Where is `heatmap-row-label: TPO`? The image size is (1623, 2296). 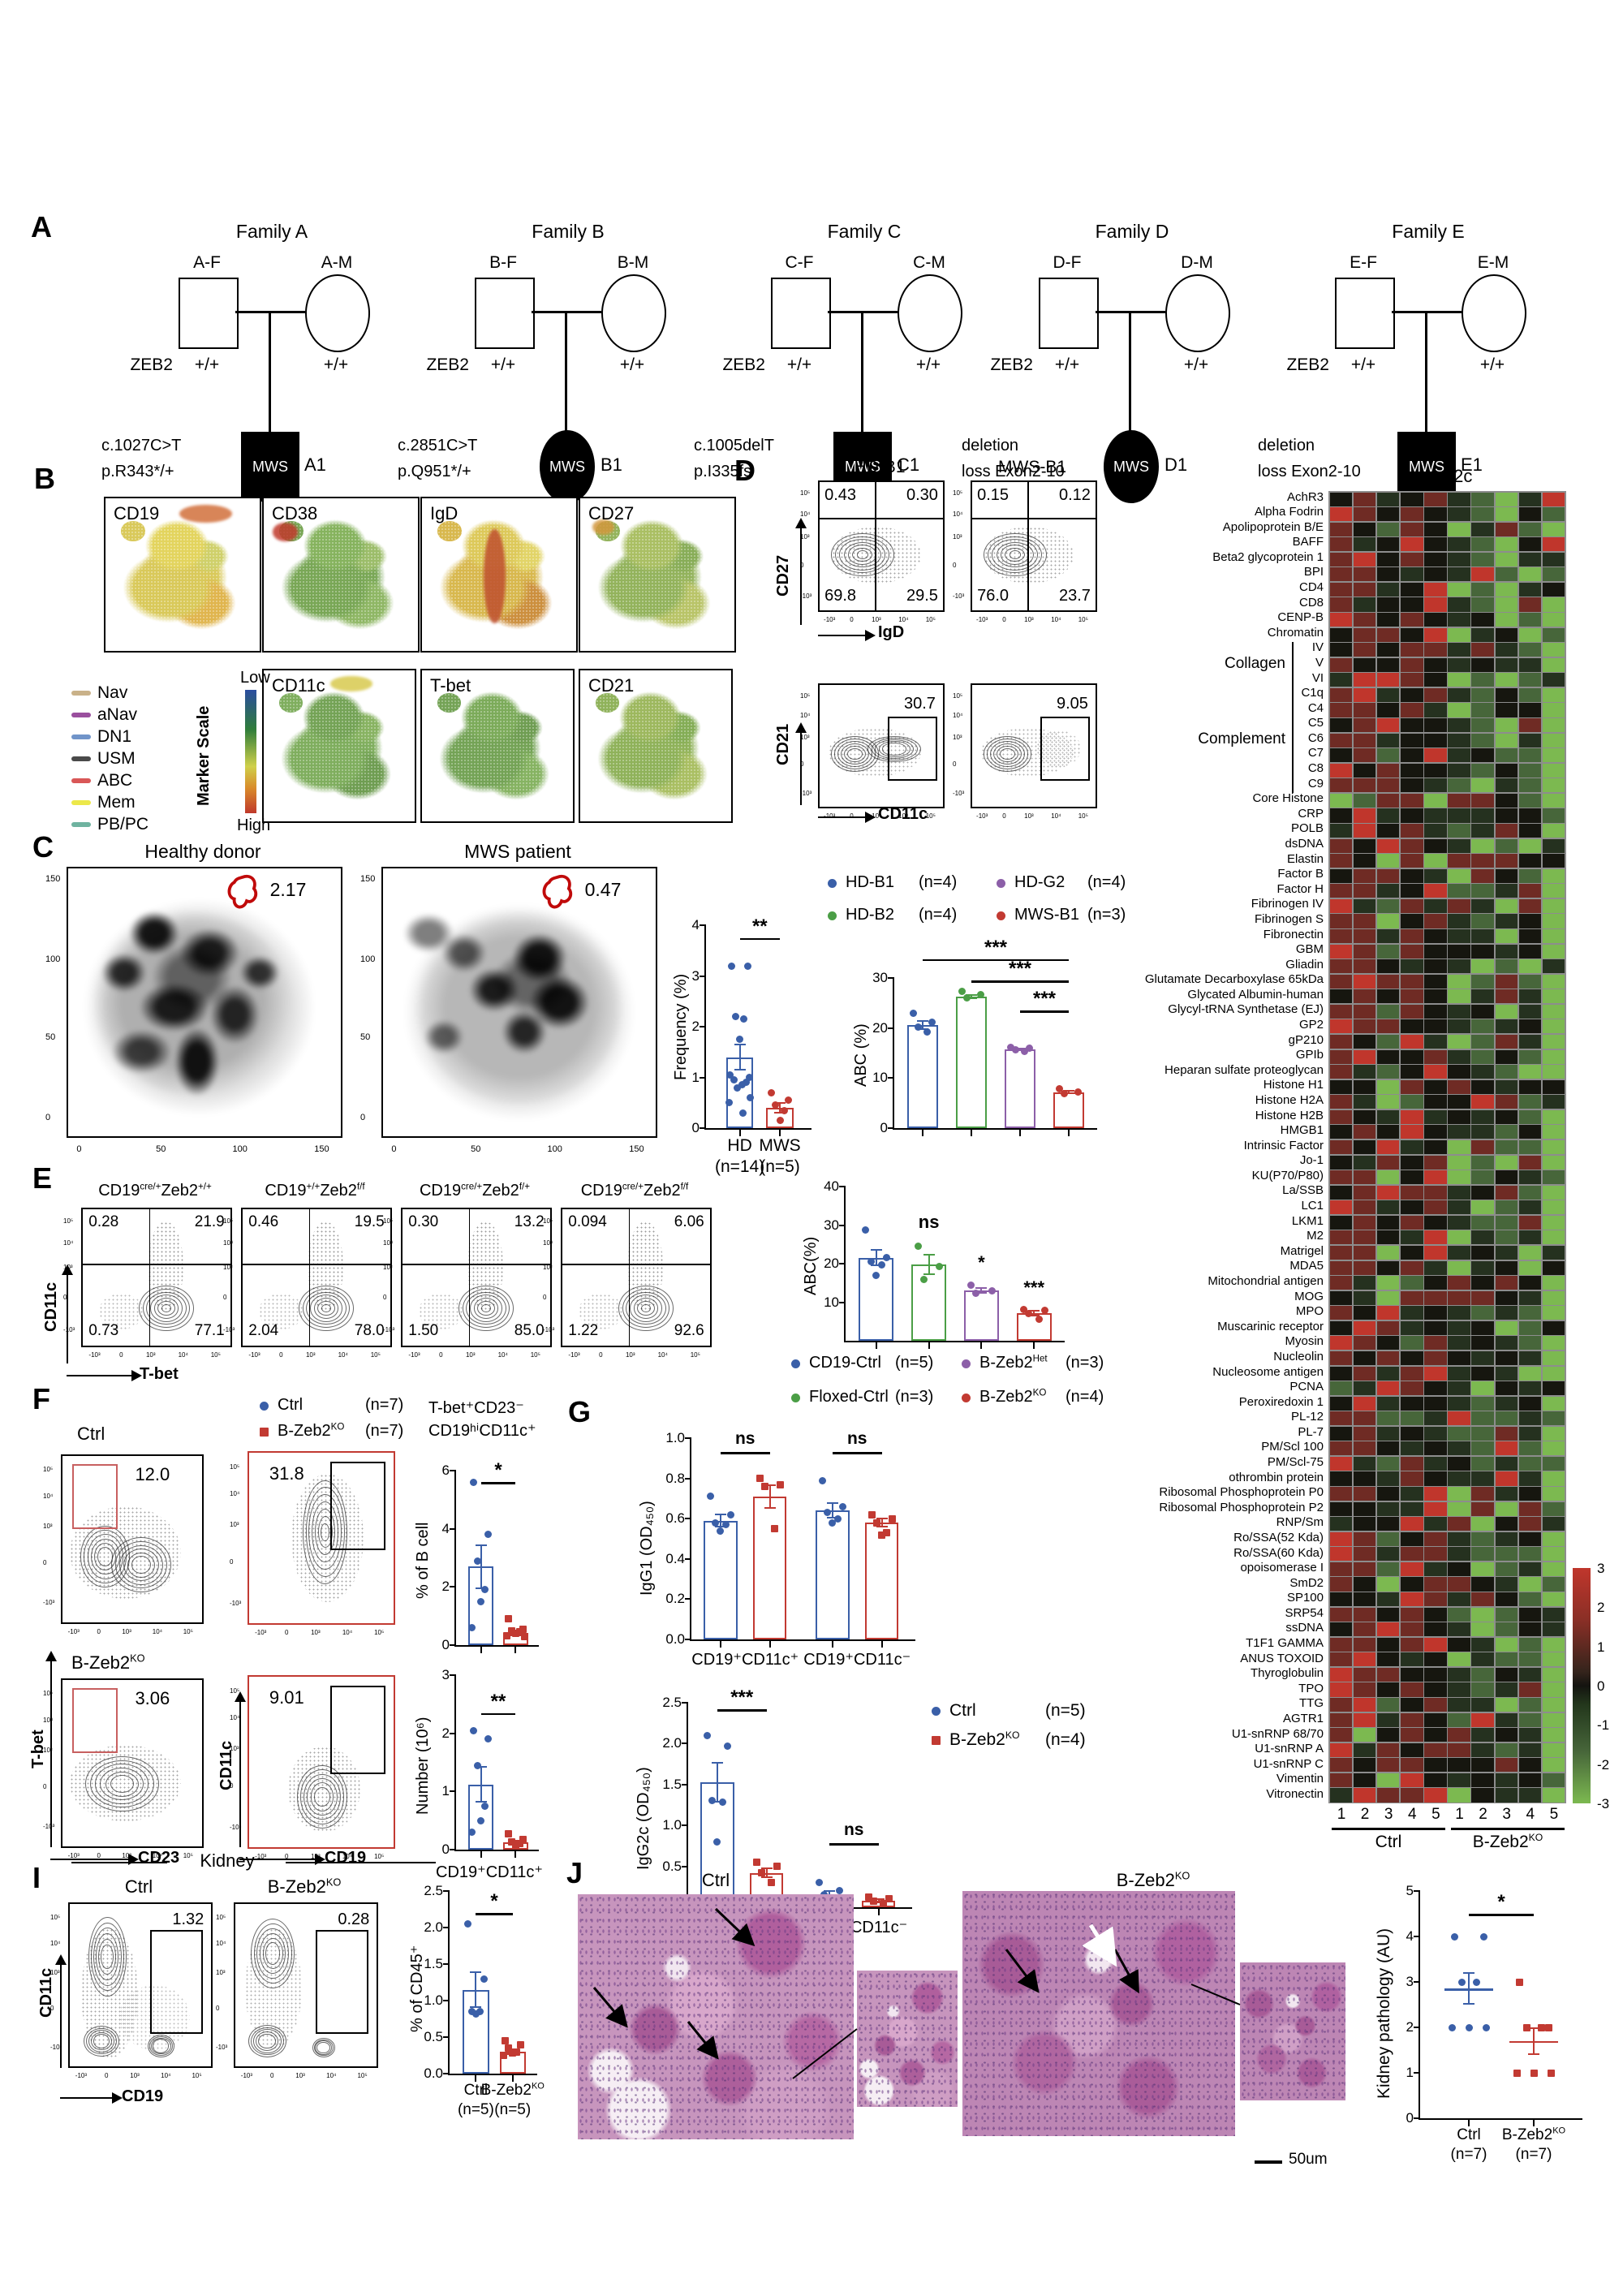 heatmap-row-label: TPO is located at coordinates (1311, 1688).